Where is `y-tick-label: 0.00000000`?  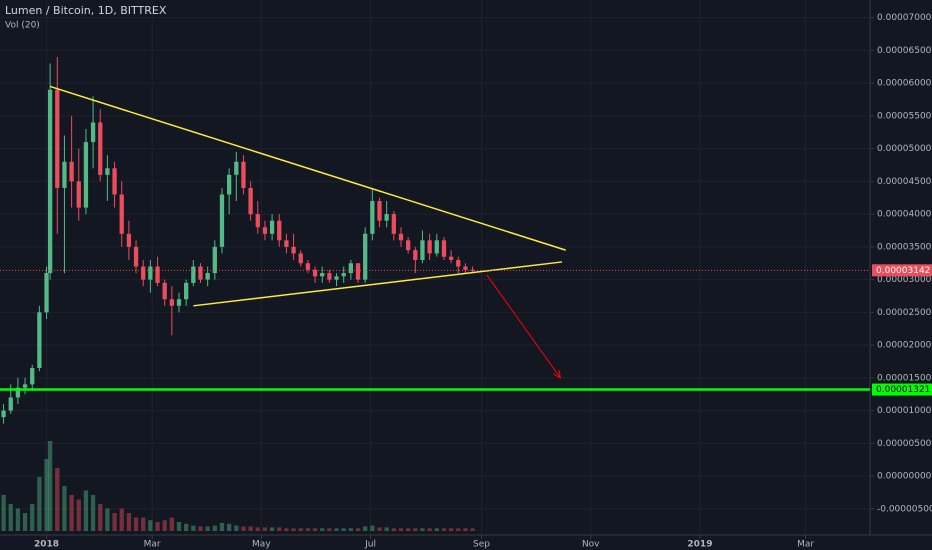
y-tick-label: 0.00000000 is located at coordinates (904, 477).